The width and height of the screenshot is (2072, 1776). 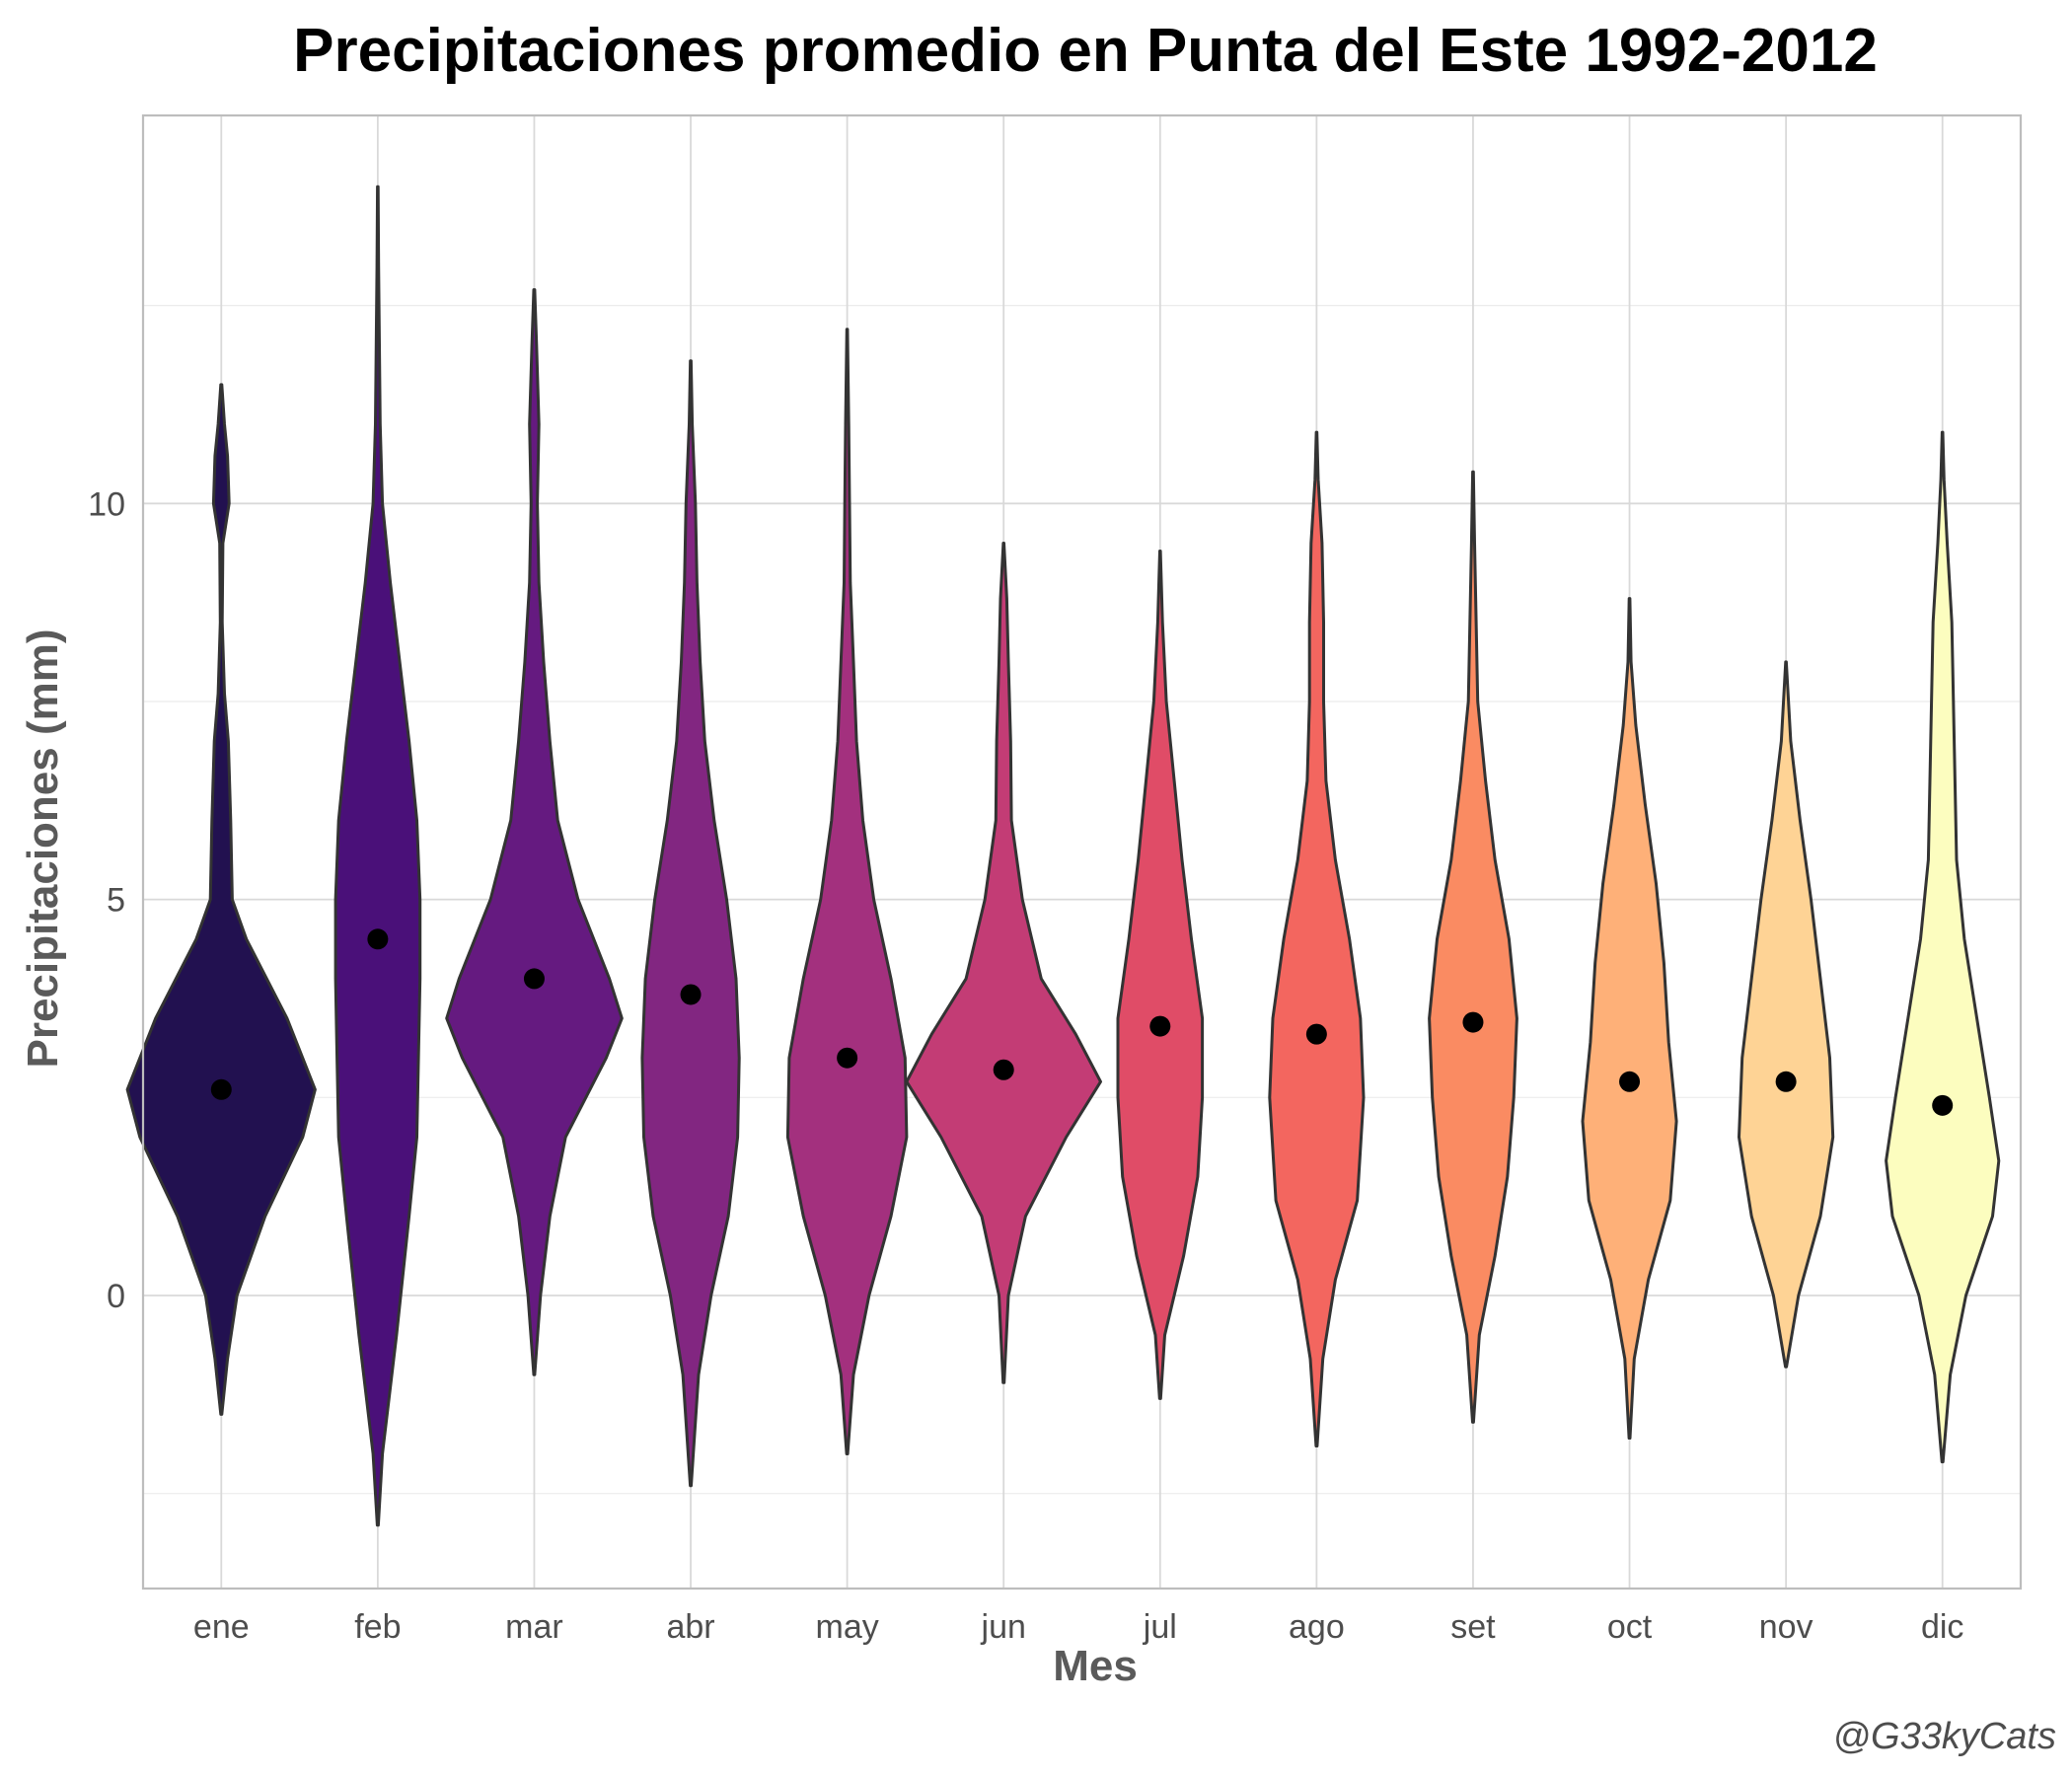 What do you see at coordinates (116, 1297) in the screenshot?
I see `y-tick-label: 0` at bounding box center [116, 1297].